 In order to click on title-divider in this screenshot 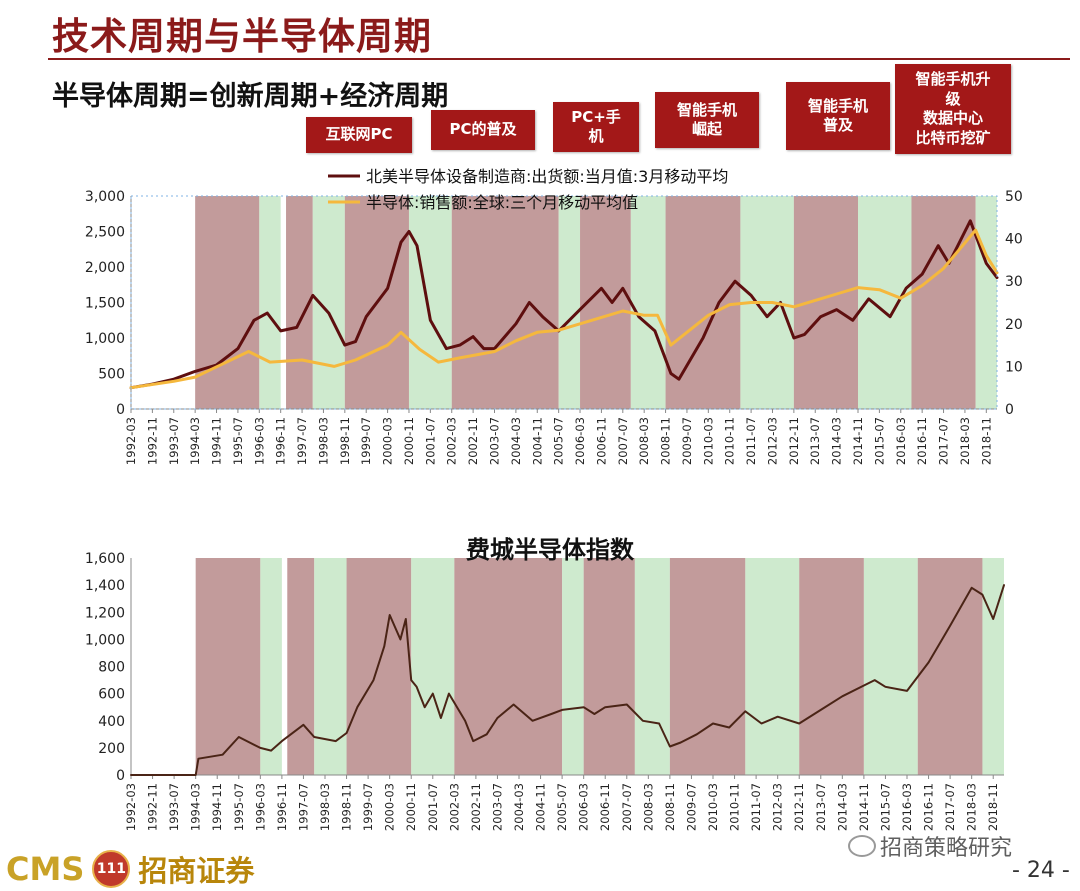, I will do `click(559, 59)`.